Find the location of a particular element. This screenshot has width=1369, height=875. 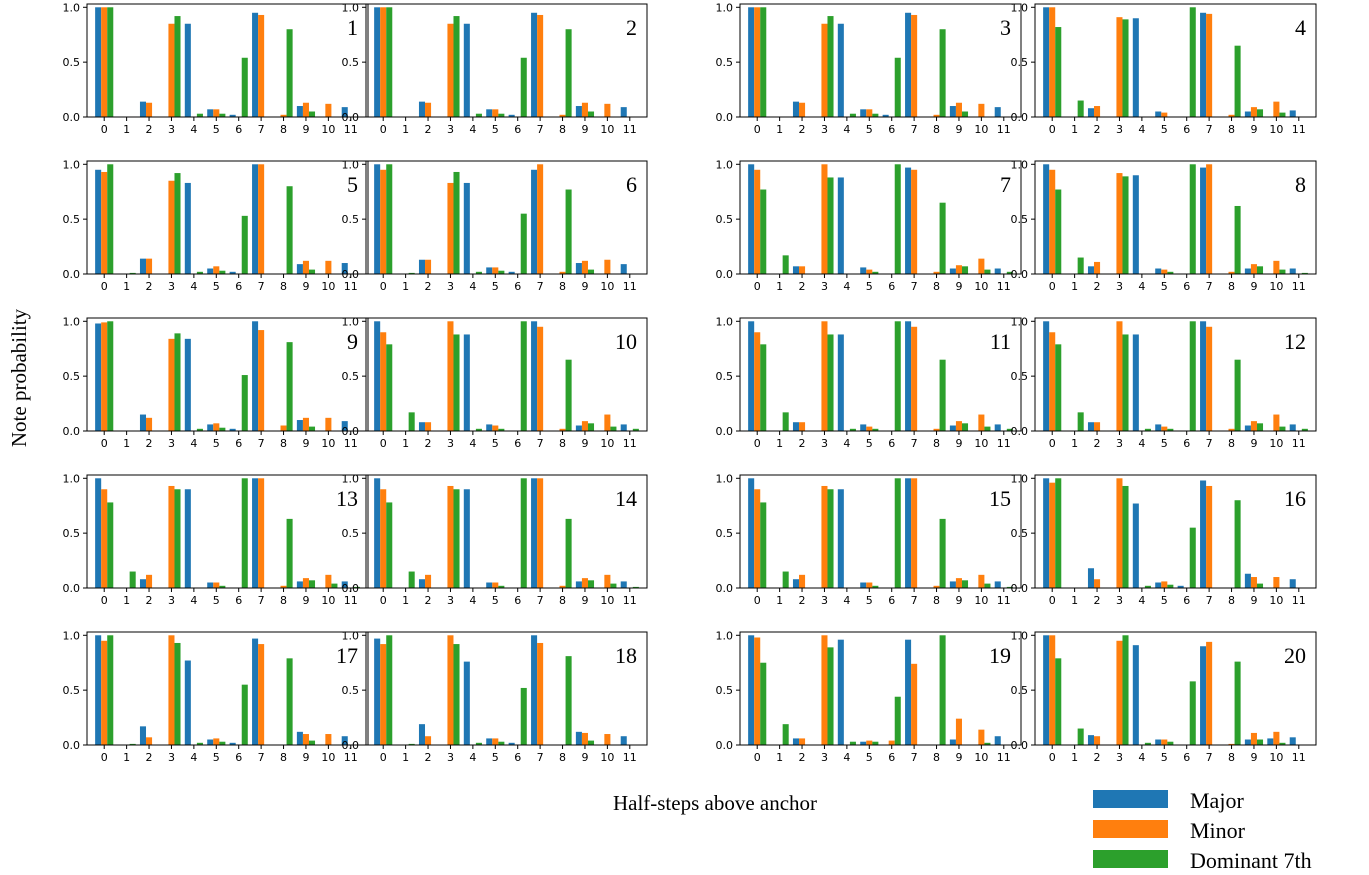

panel-number: 1 is located at coordinates (352, 27).